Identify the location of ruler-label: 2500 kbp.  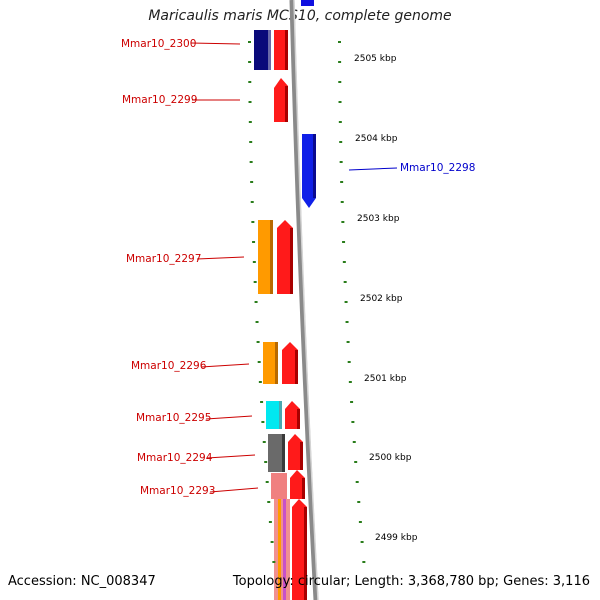
(390, 458).